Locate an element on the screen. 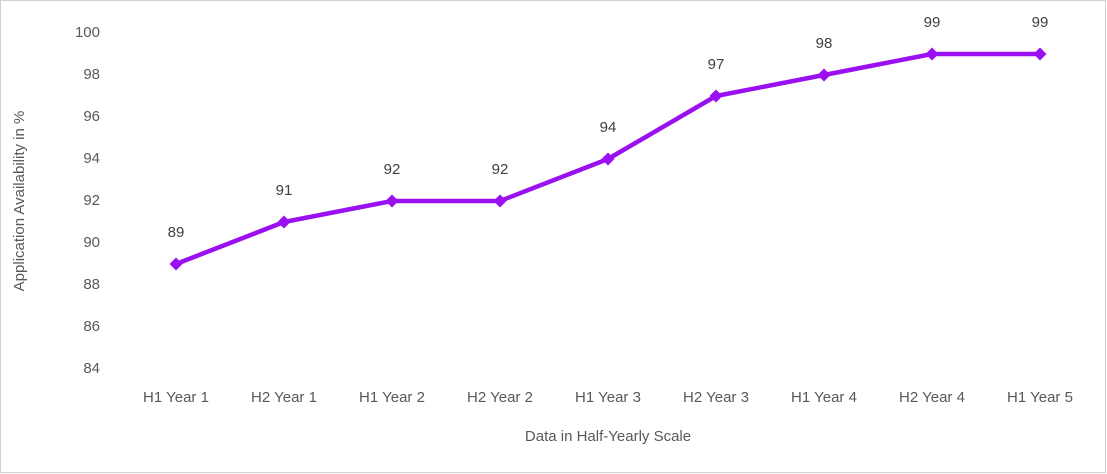 The height and width of the screenshot is (474, 1107). y-tick-label: 100 is located at coordinates (87, 32).